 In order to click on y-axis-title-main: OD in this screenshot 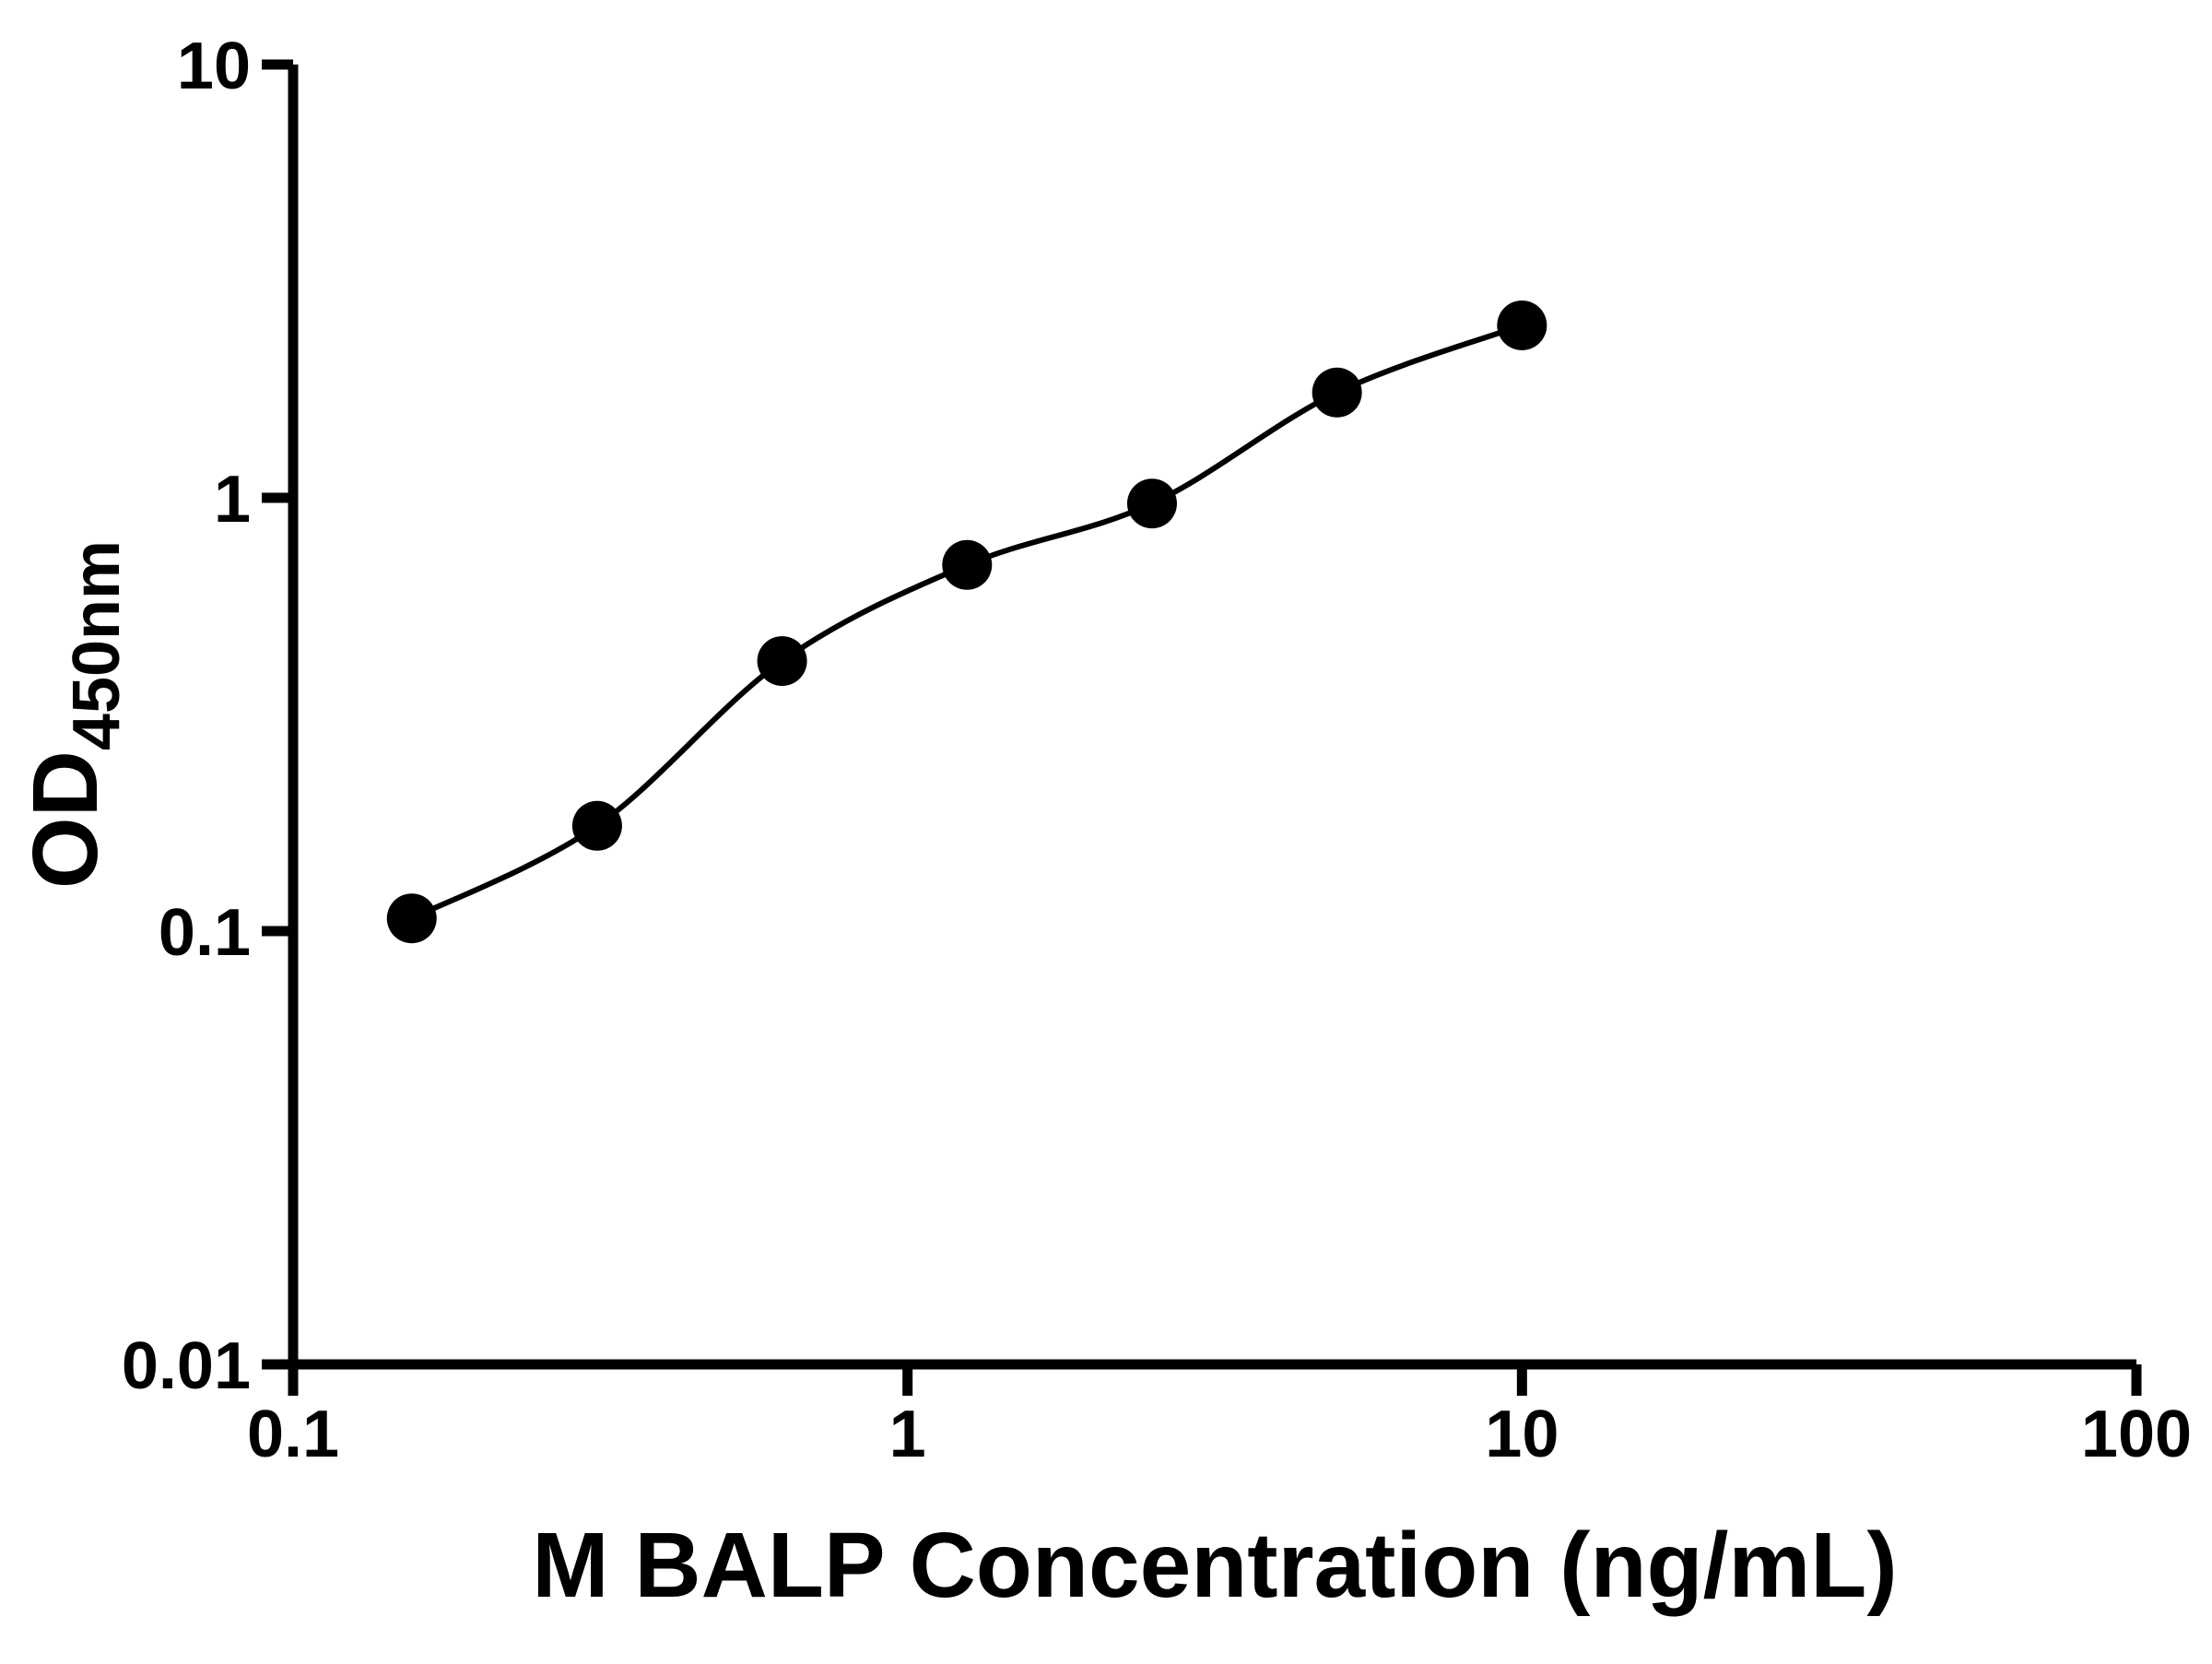, I will do `click(65, 819)`.